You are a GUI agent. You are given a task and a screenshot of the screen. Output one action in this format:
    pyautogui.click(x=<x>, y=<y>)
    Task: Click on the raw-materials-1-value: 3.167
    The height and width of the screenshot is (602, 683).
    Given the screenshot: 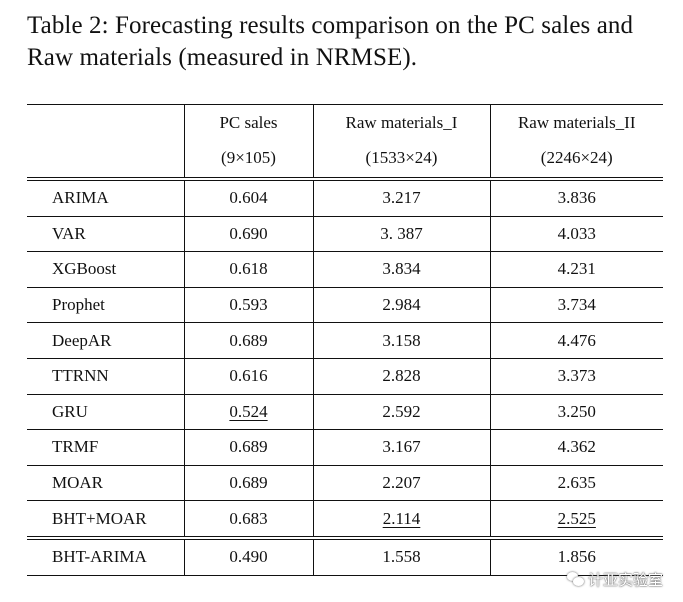 What is the action you would take?
    pyautogui.click(x=401, y=447)
    